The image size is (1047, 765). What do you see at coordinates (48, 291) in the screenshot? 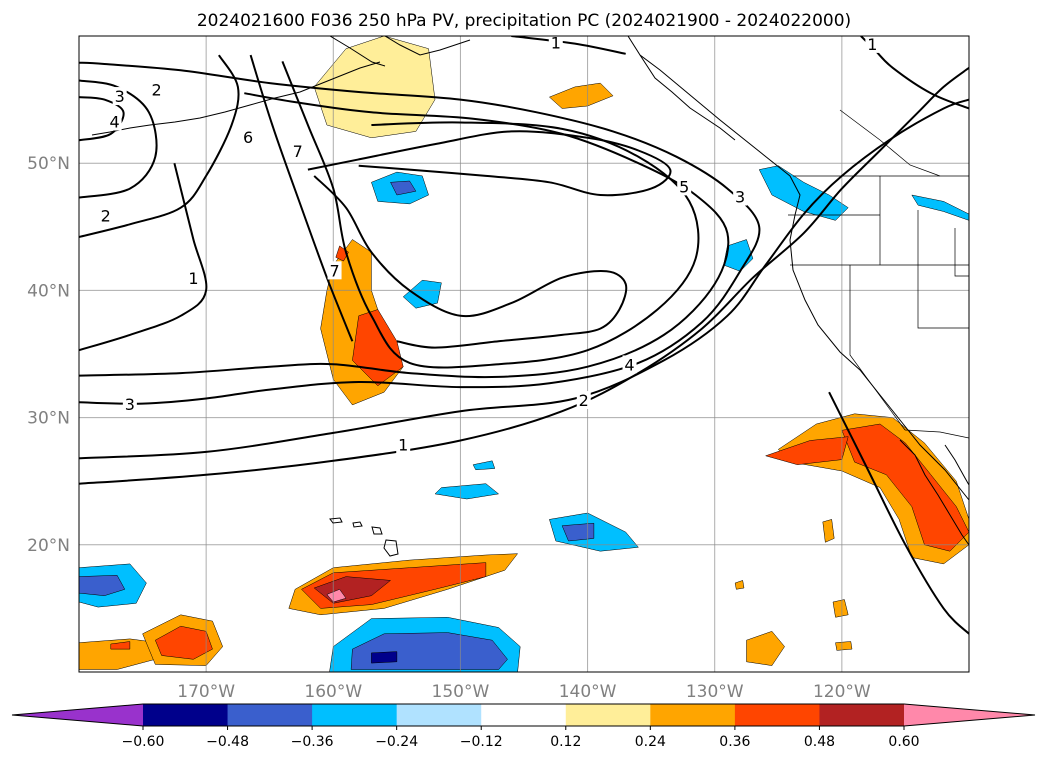
I see `latitude-tick-label: 40°N` at bounding box center [48, 291].